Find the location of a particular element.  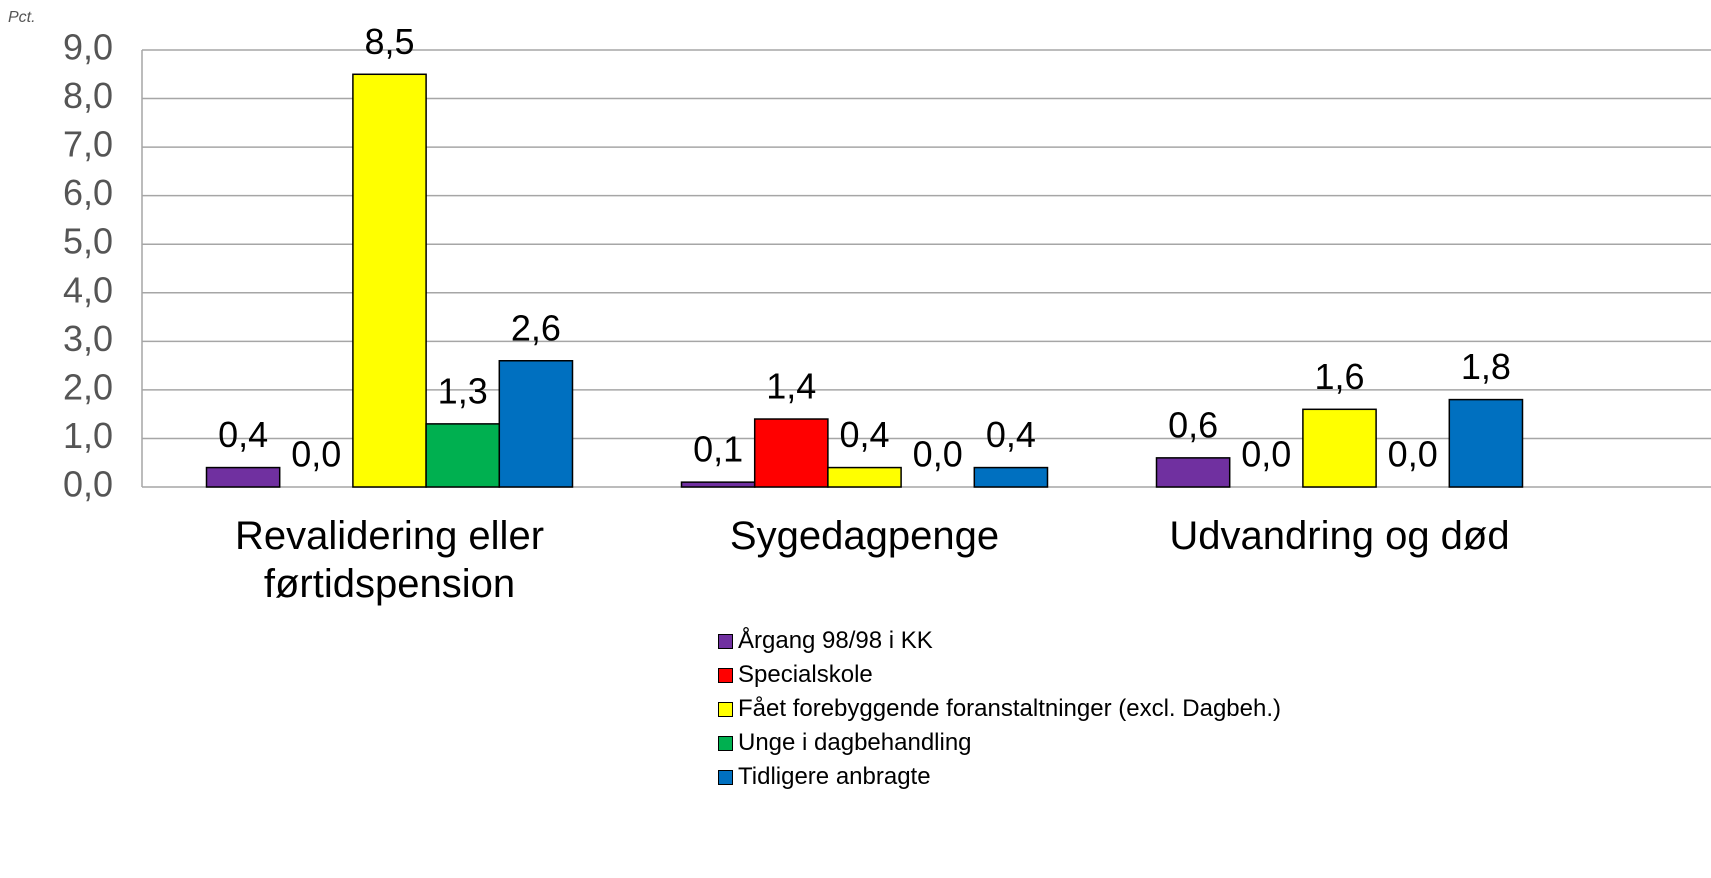

legend-item: Specialskole is located at coordinates (999, 675).